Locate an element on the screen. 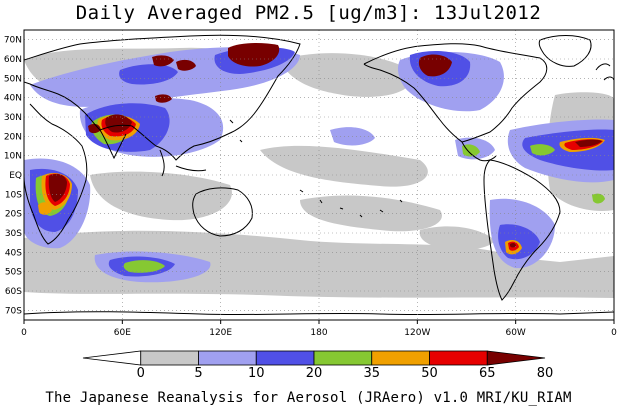 This screenshot has width=617, height=410. lon-label: 60W is located at coordinates (515, 333).